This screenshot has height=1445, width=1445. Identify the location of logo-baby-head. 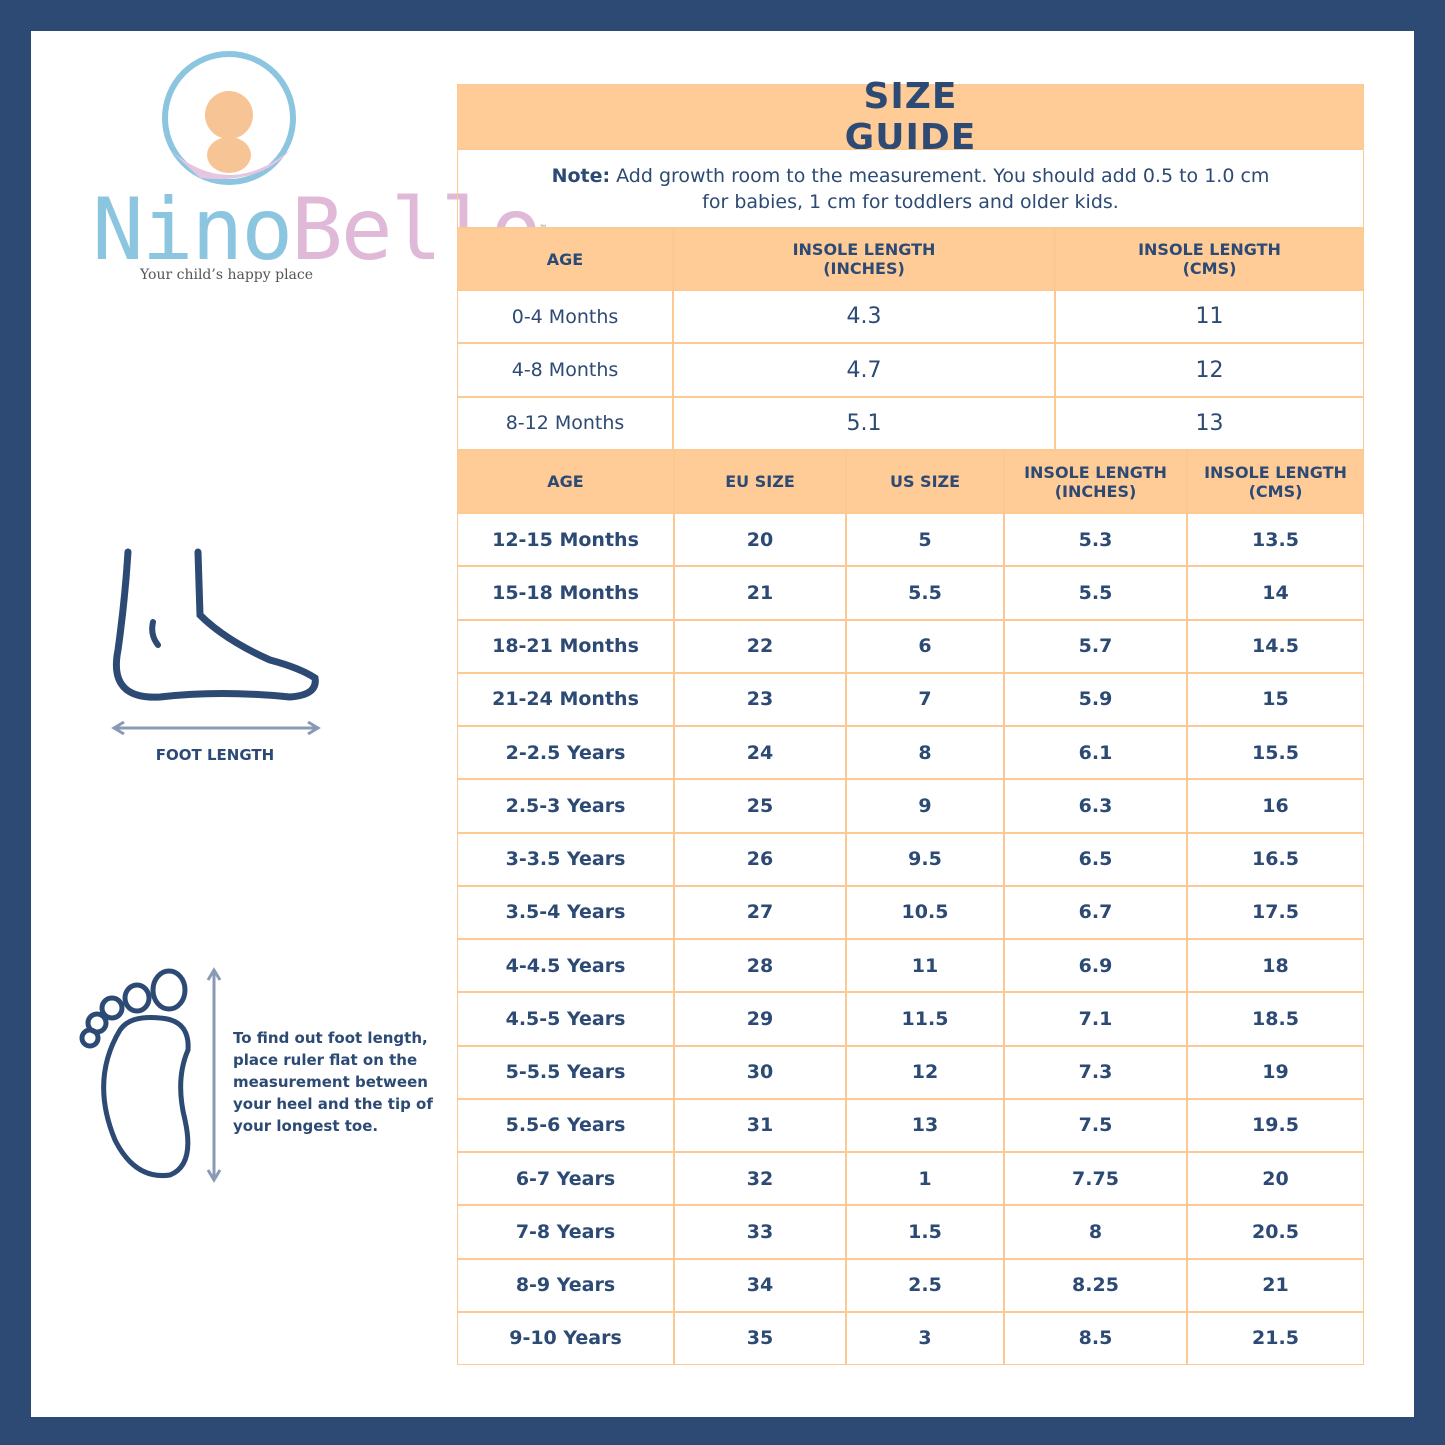
(229, 115).